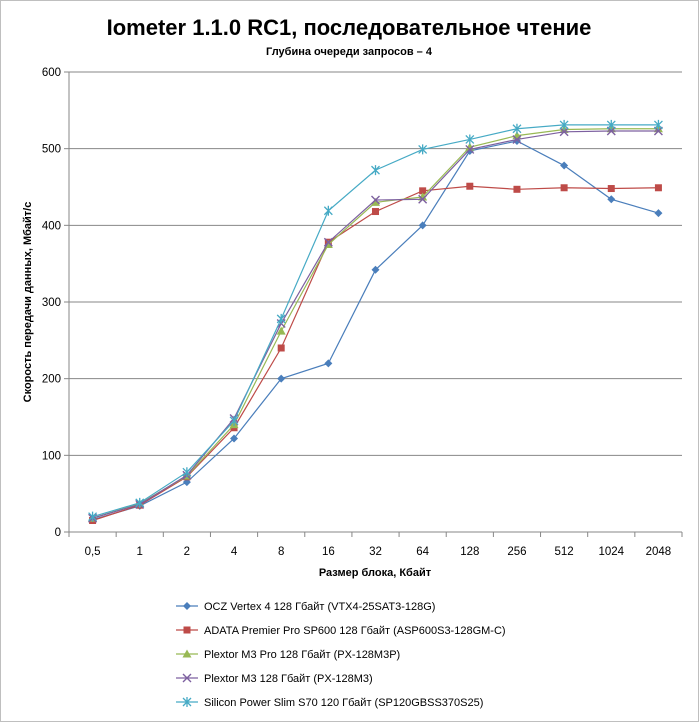 The image size is (699, 722). I want to click on x-tick-label: 8, so click(281, 552).